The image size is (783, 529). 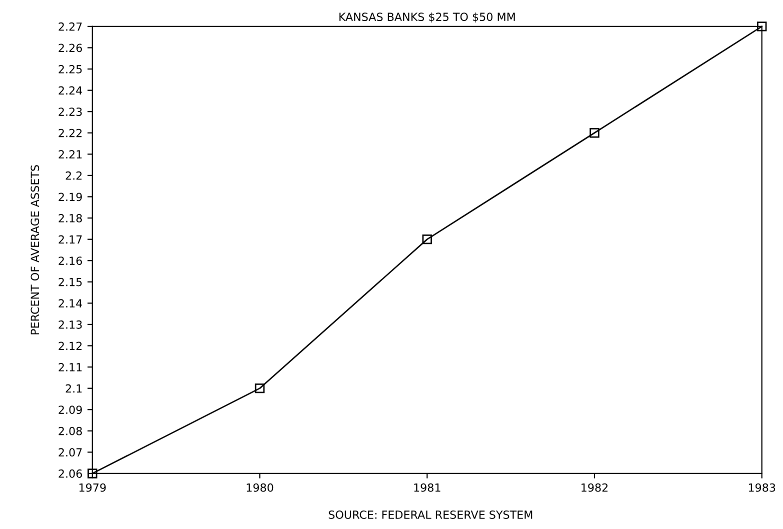 What do you see at coordinates (70, 90) in the screenshot?
I see `y-tick-label: 2.24` at bounding box center [70, 90].